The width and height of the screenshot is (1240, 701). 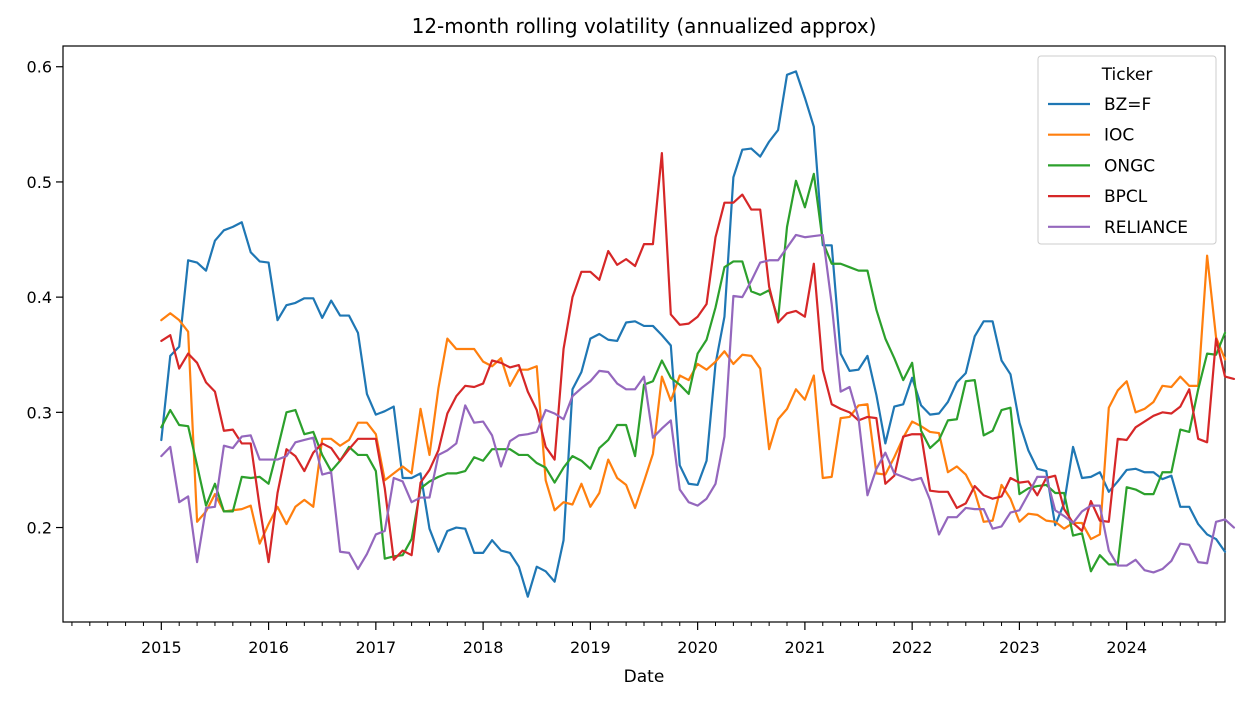 What do you see at coordinates (39, 528) in the screenshot?
I see `y-tick-label: 0.2` at bounding box center [39, 528].